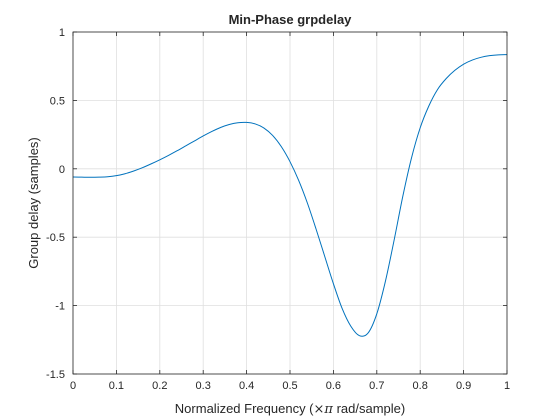  What do you see at coordinates (376, 386) in the screenshot?
I see `x-tick-label: 0.7` at bounding box center [376, 386].